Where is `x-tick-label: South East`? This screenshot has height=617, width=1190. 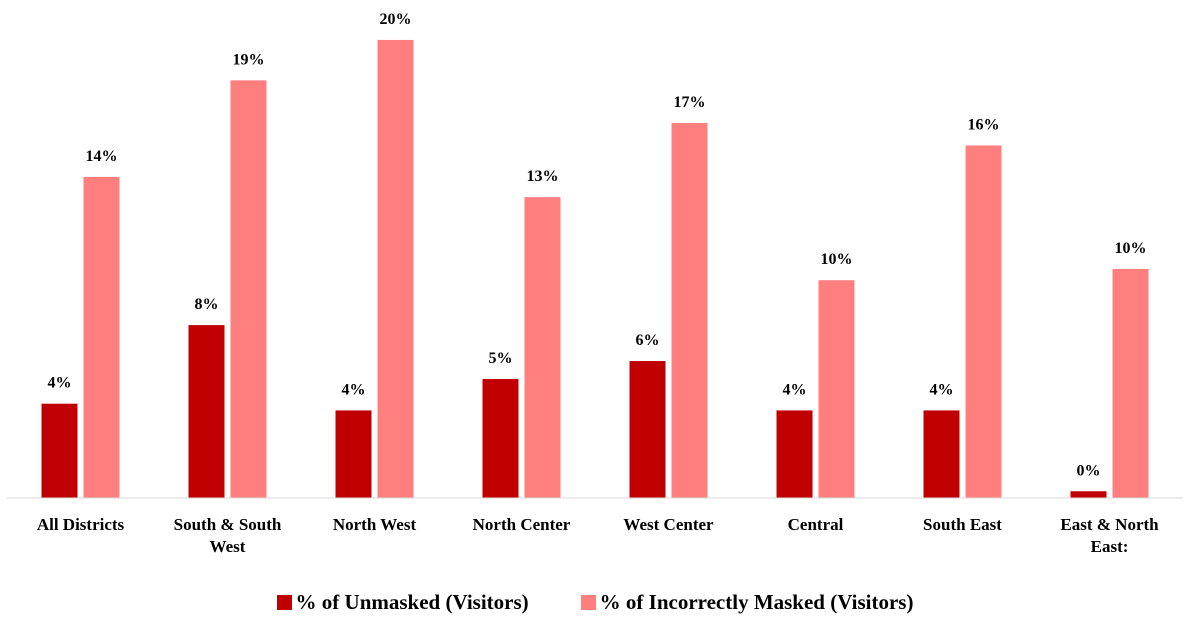
x-tick-label: South East is located at coordinates (962, 524).